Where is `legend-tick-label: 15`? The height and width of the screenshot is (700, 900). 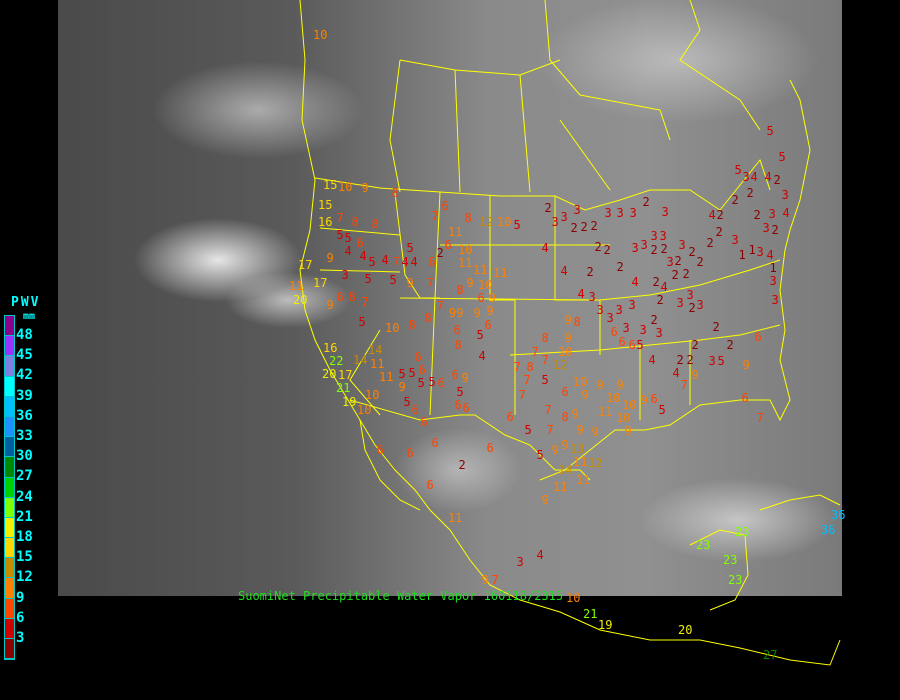 legend-tick-label: 15 is located at coordinates (24, 557).